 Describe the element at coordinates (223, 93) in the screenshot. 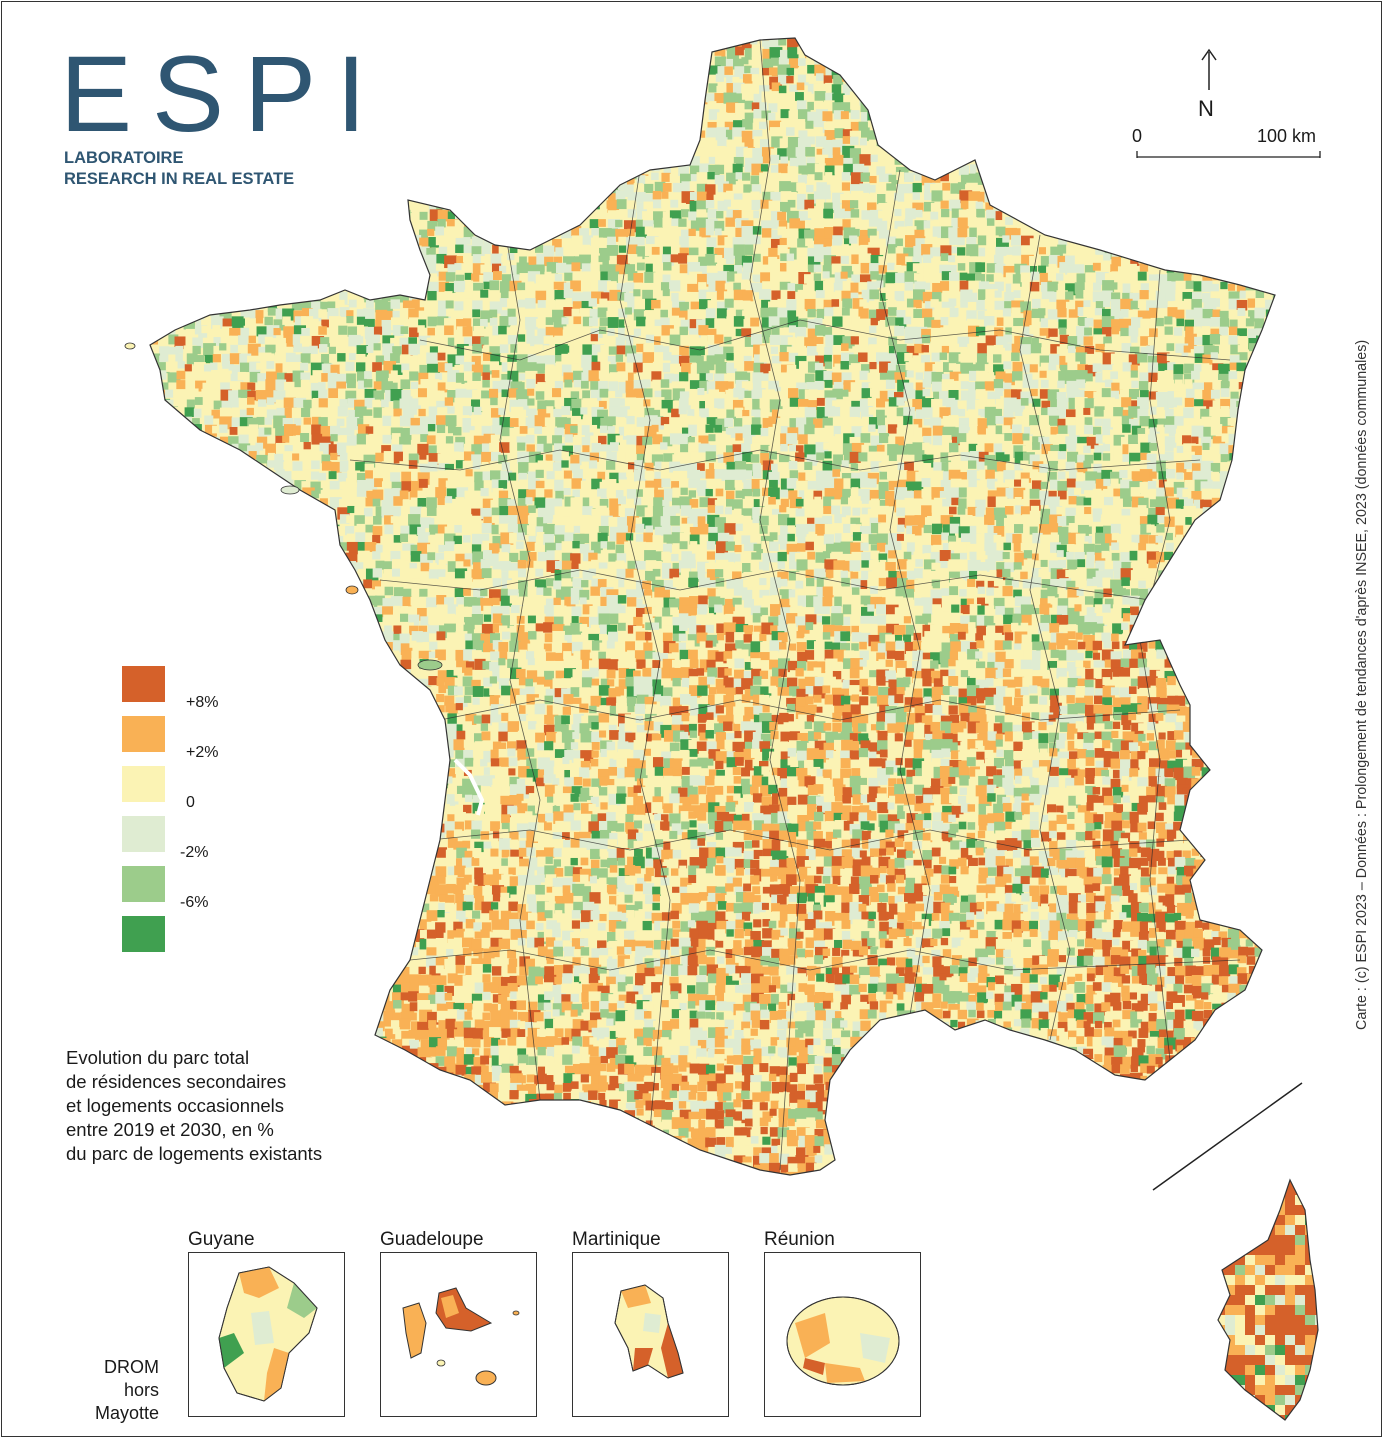

I see `espi-logo: ESPI` at that location.